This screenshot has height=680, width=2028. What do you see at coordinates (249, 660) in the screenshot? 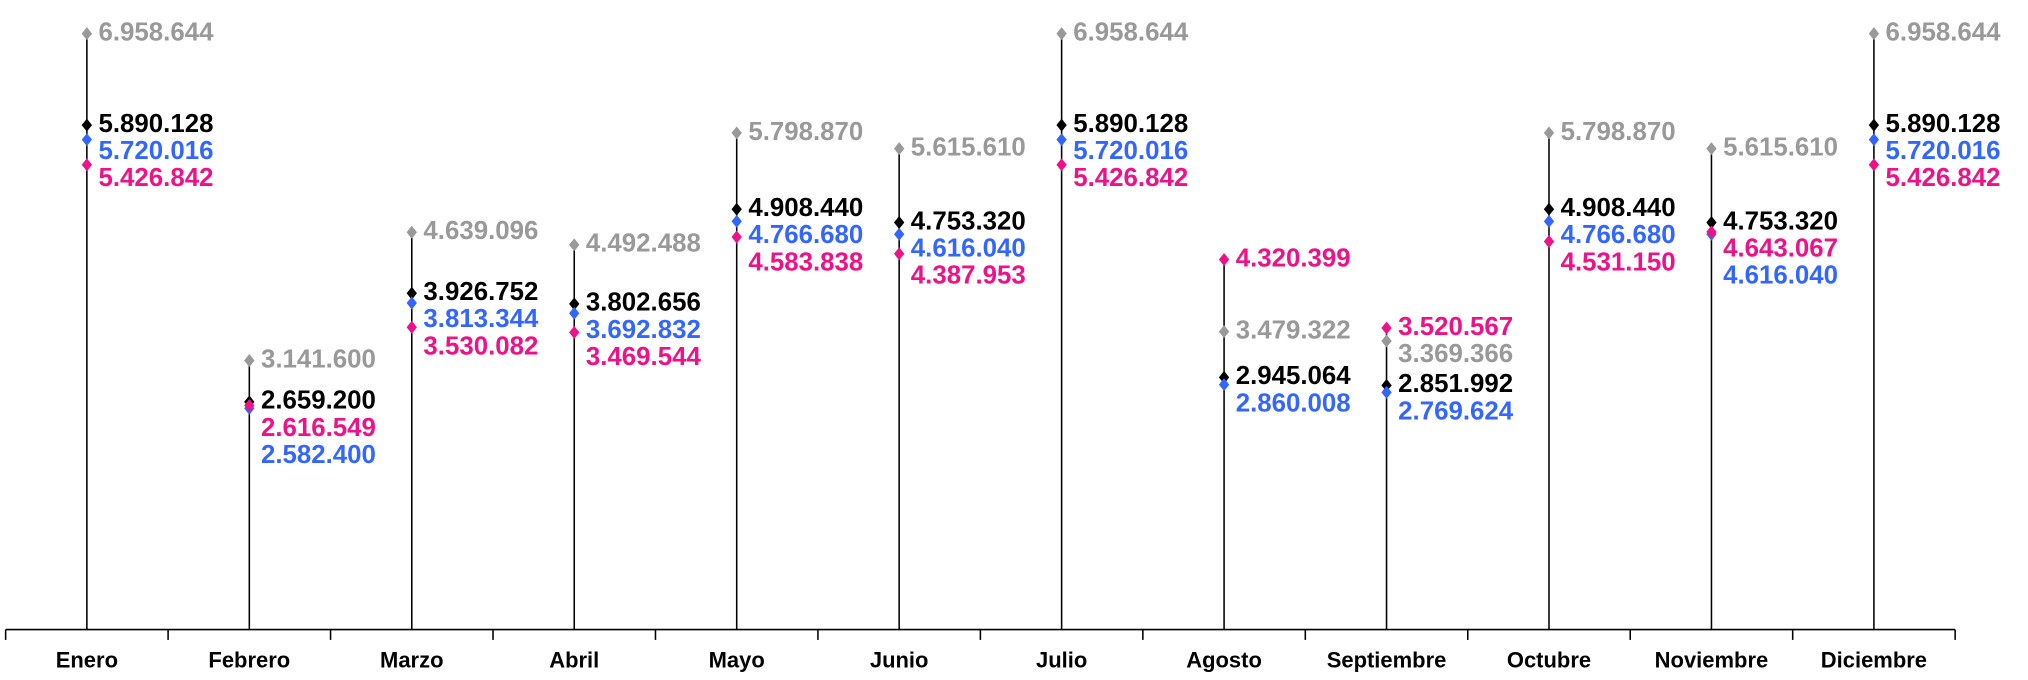
I see `x-tick-label: Febrero` at bounding box center [249, 660].